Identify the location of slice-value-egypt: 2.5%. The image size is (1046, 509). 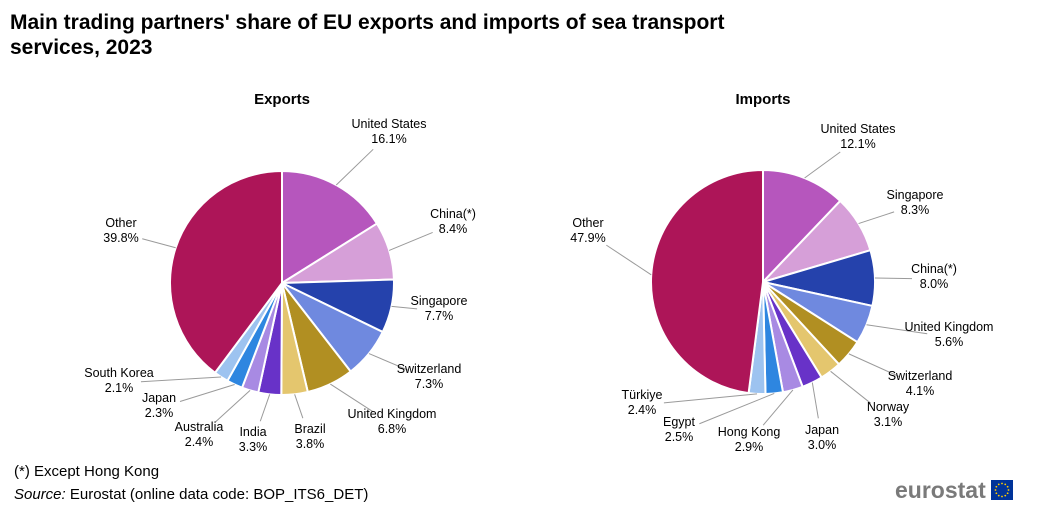
(679, 437).